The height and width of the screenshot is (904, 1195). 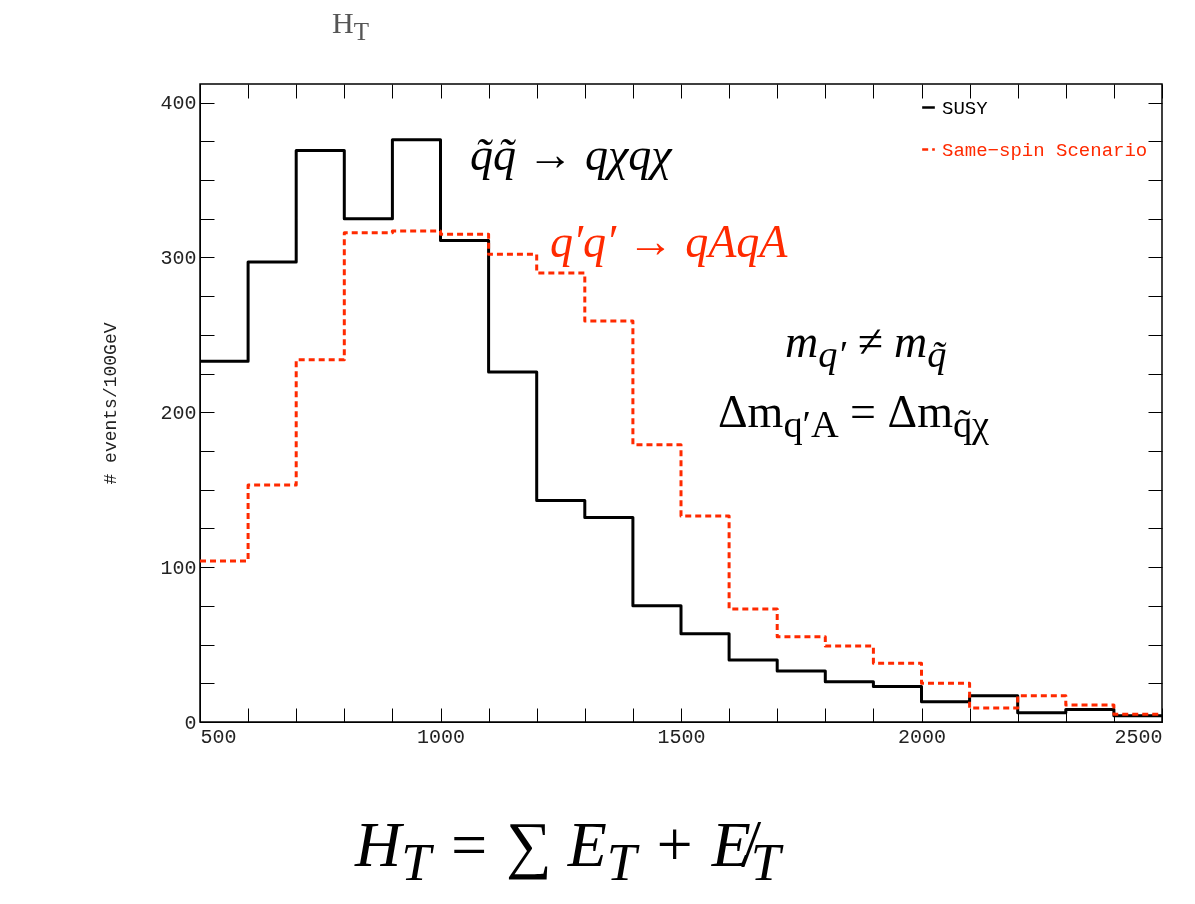 I want to click on chart-title: H$_{T}$, so click(x=350, y=26).